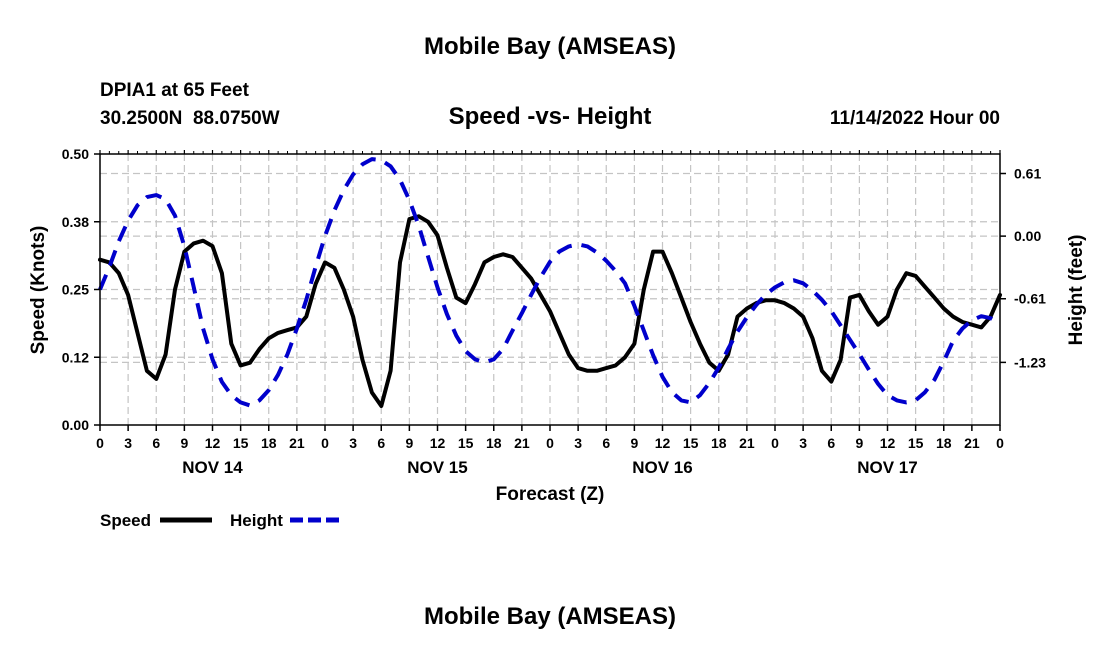 The width and height of the screenshot is (1100, 650). What do you see at coordinates (1027, 236) in the screenshot?
I see `y-right-tick-label: 0.00` at bounding box center [1027, 236].